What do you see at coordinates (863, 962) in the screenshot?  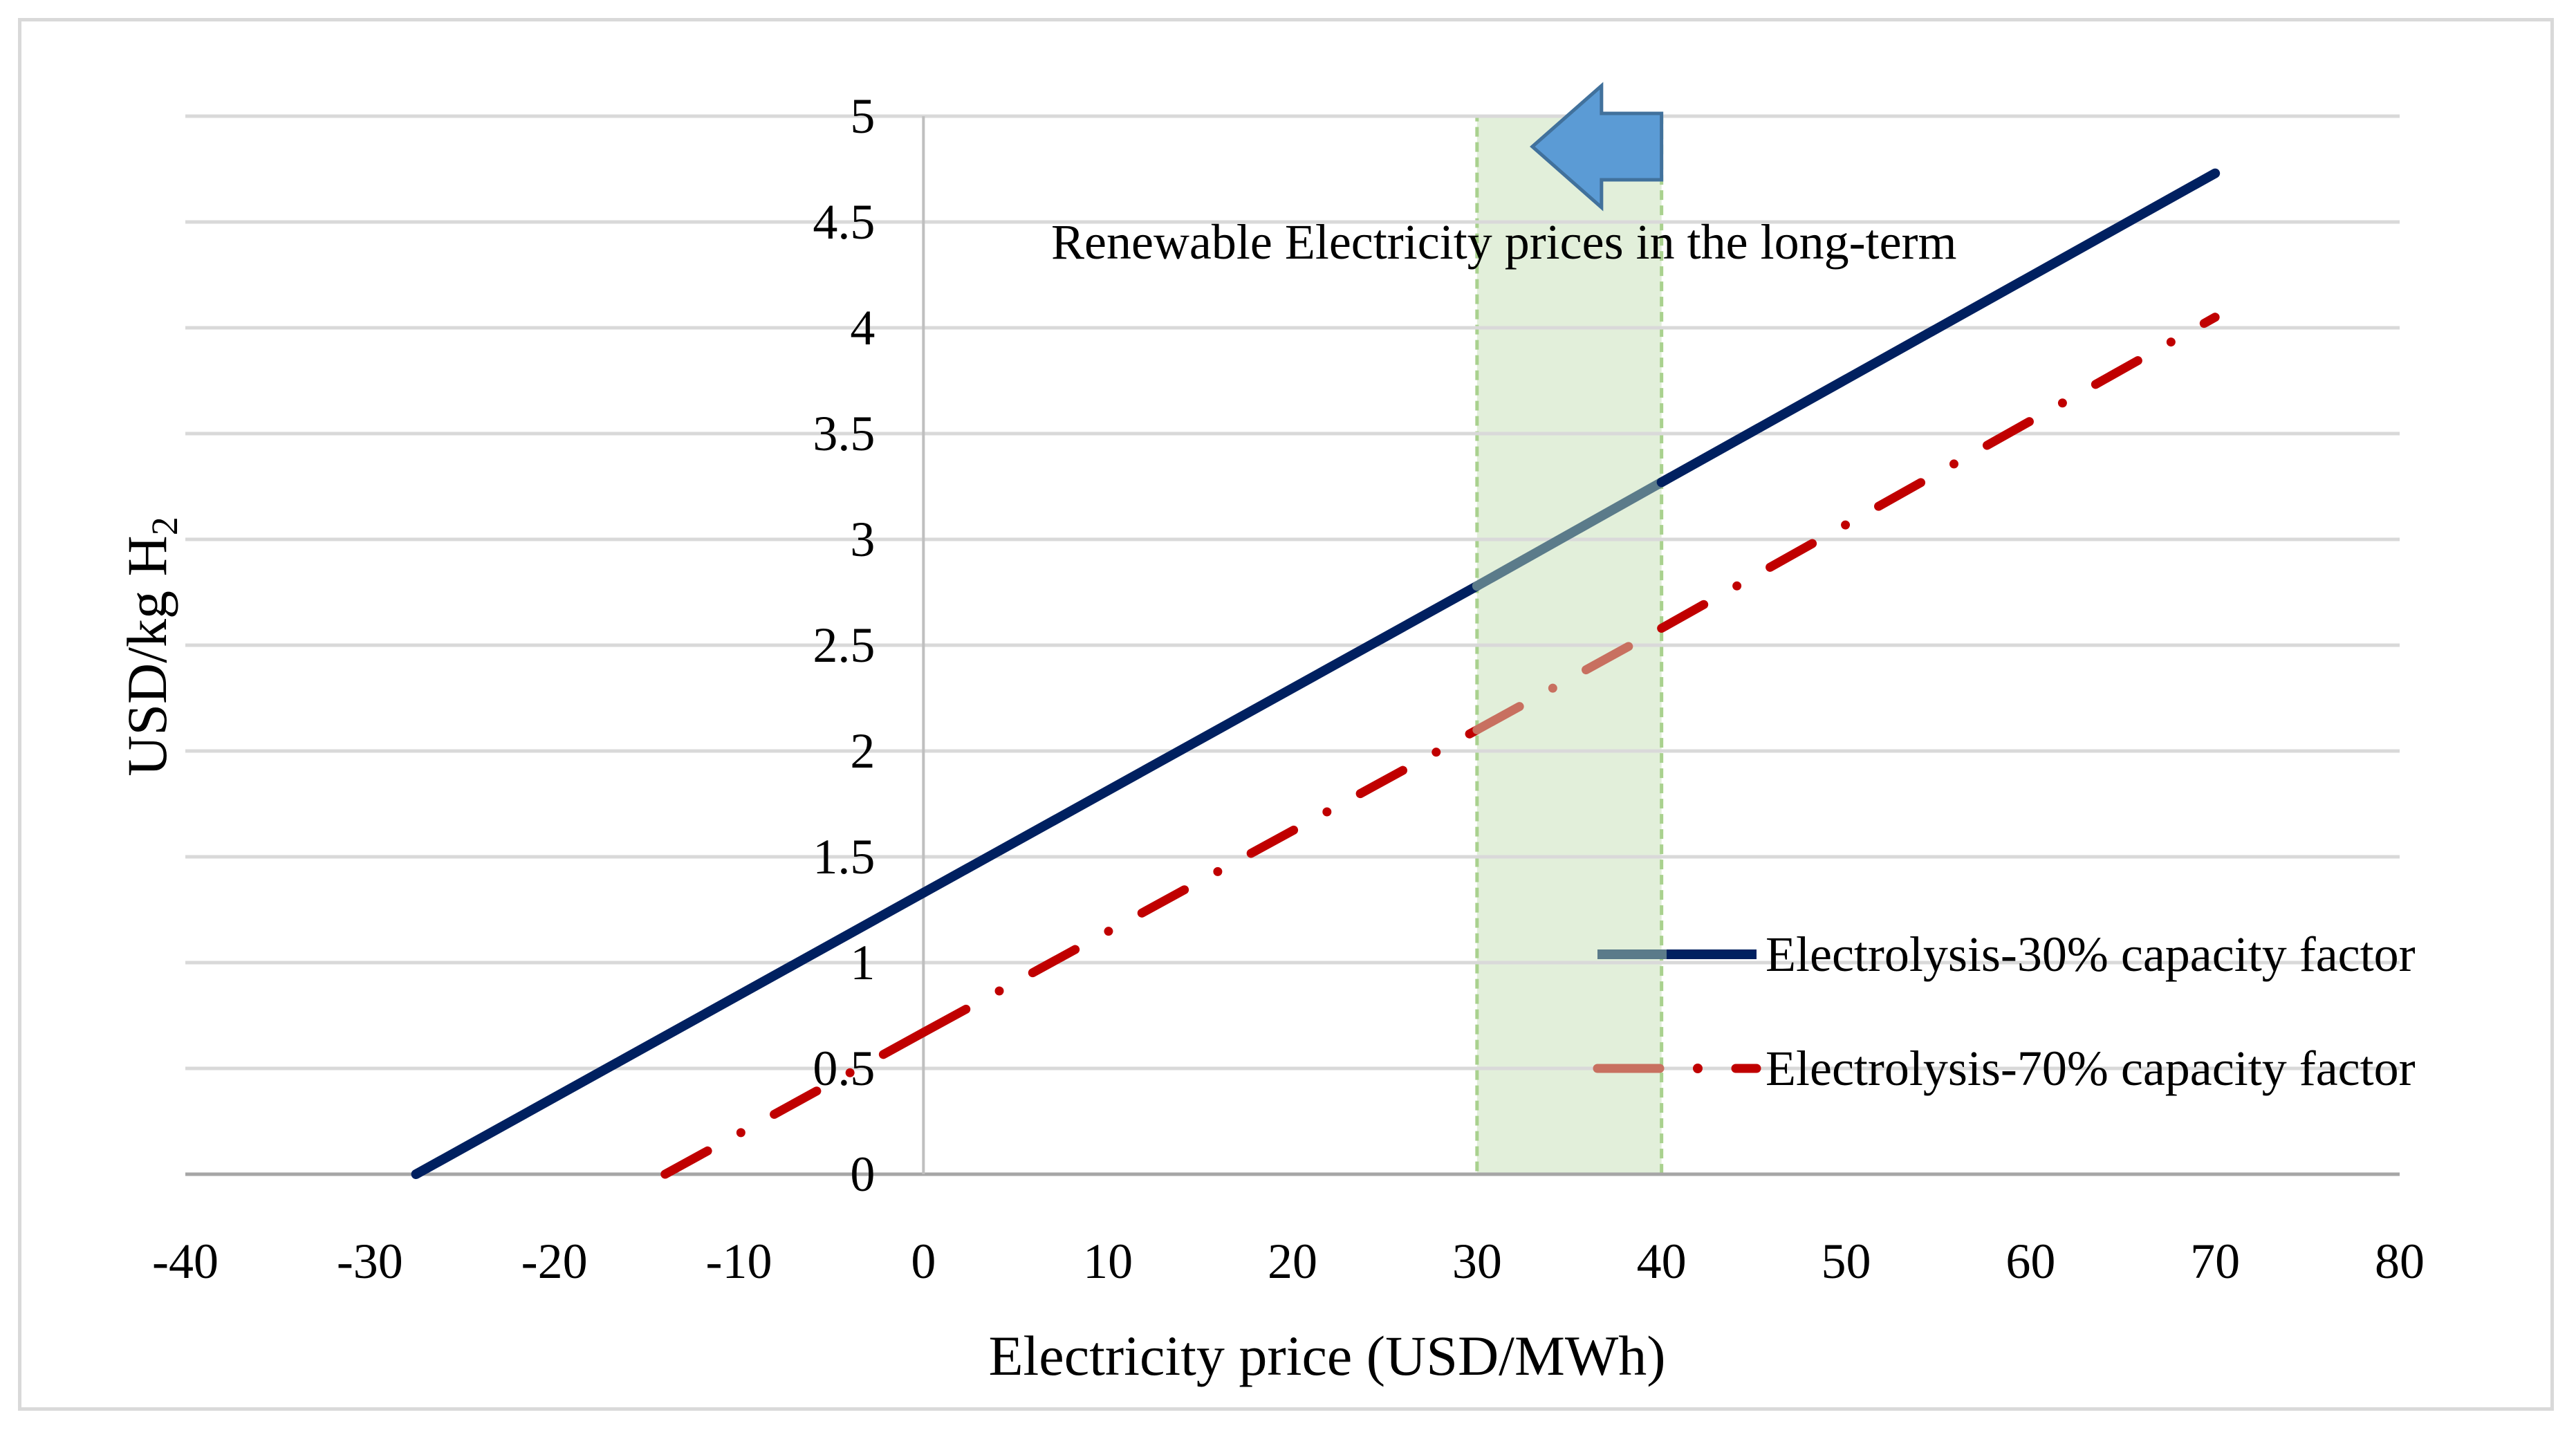 I see `y-tick-label: 1` at bounding box center [863, 962].